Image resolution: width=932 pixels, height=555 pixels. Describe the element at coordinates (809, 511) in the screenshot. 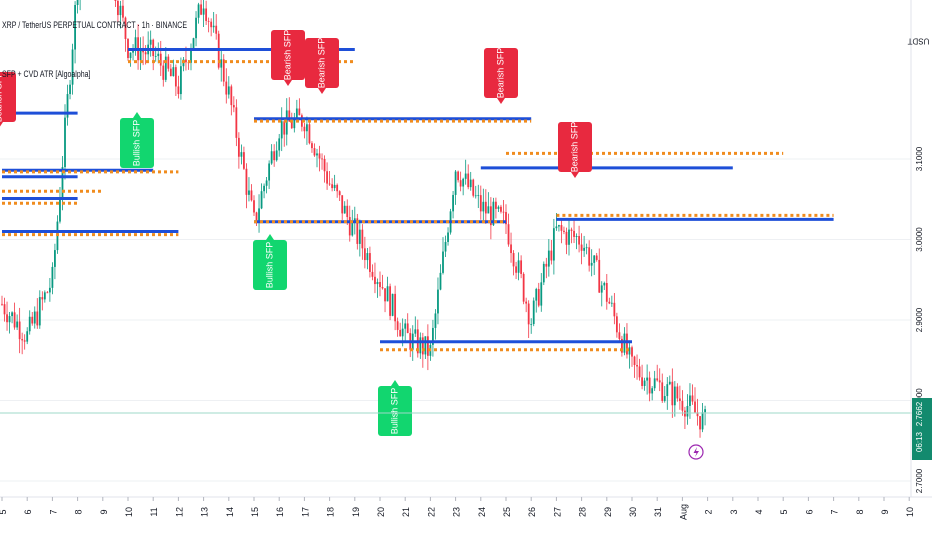

I see `time-label: 6` at that location.